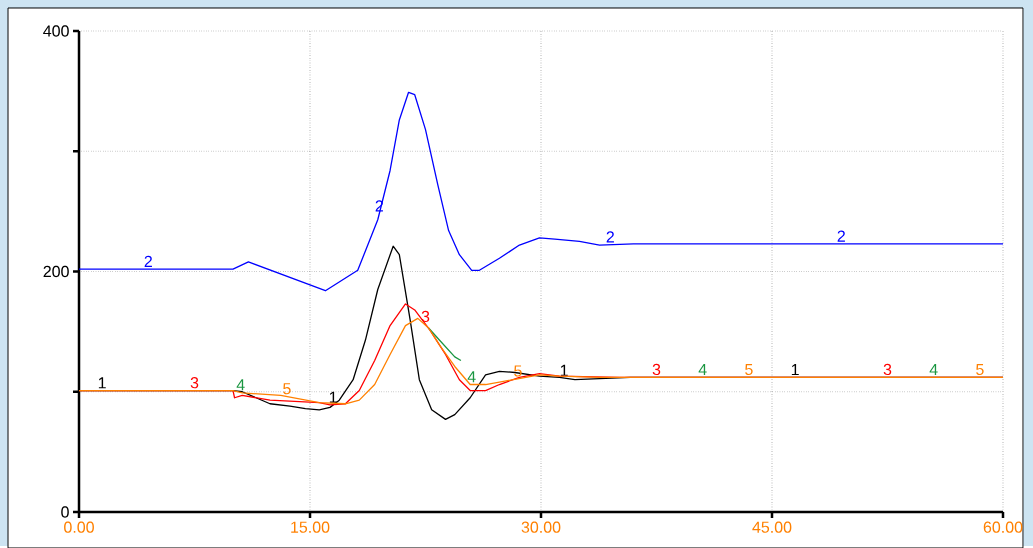  Describe the element at coordinates (65, 512) in the screenshot. I see `y-tick-label: 0` at that location.